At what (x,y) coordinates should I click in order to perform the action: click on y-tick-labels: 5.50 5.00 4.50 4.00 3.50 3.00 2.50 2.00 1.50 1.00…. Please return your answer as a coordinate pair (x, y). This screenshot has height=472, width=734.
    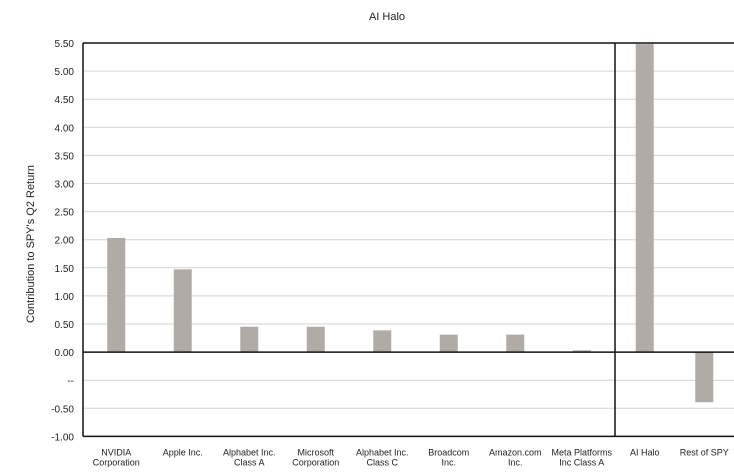
    Looking at the image, I should click on (62, 241).